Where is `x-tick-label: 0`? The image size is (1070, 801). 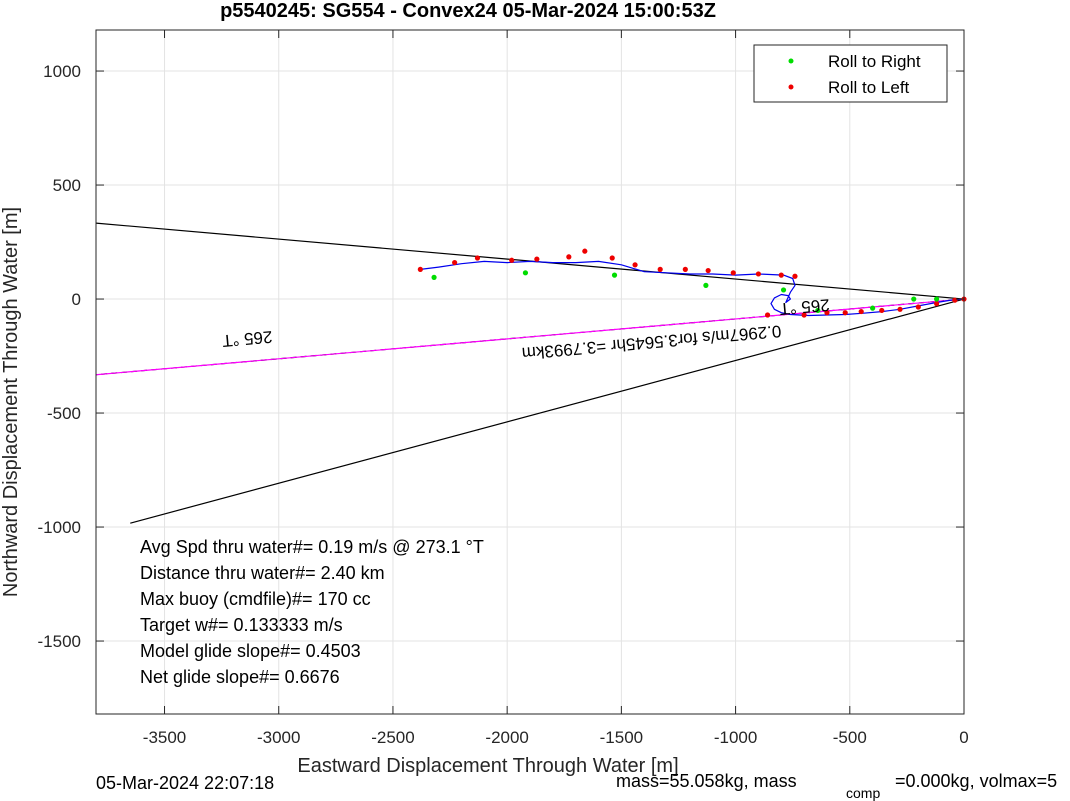
x-tick-label: 0 is located at coordinates (963, 737).